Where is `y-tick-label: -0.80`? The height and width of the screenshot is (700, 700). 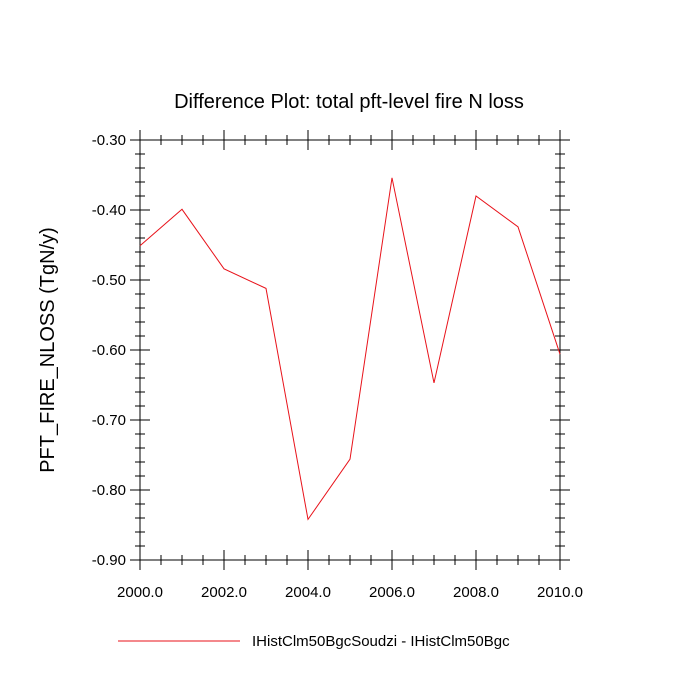 y-tick-label: -0.80 is located at coordinates (109, 490).